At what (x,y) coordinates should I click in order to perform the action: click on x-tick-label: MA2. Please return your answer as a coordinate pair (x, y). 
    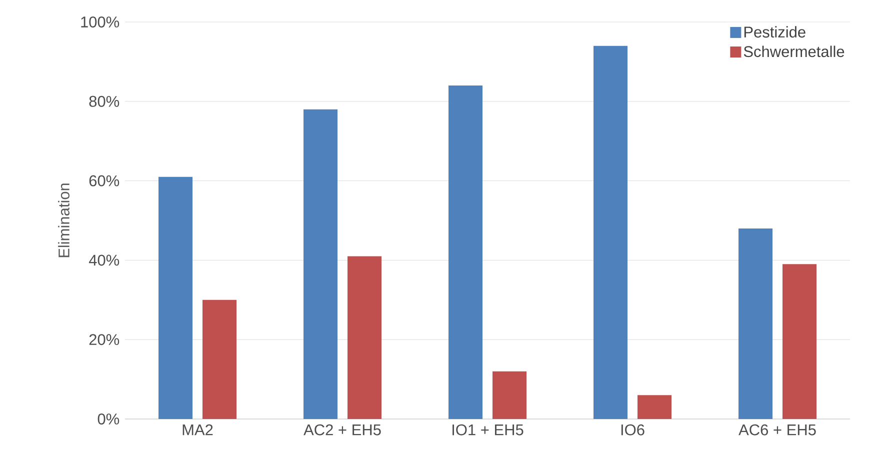
    Looking at the image, I should click on (197, 430).